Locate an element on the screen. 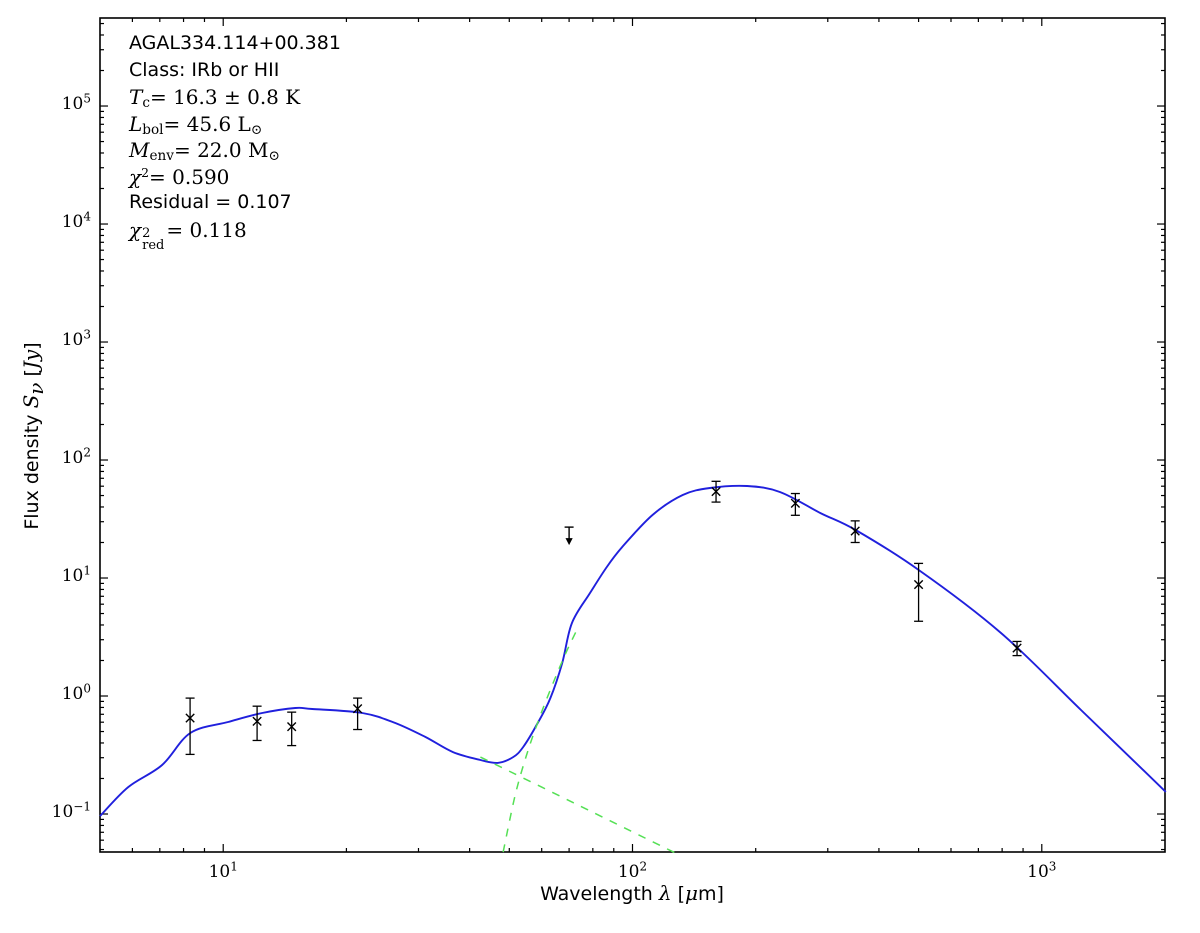  text-part: m] is located at coordinates (710, 894).